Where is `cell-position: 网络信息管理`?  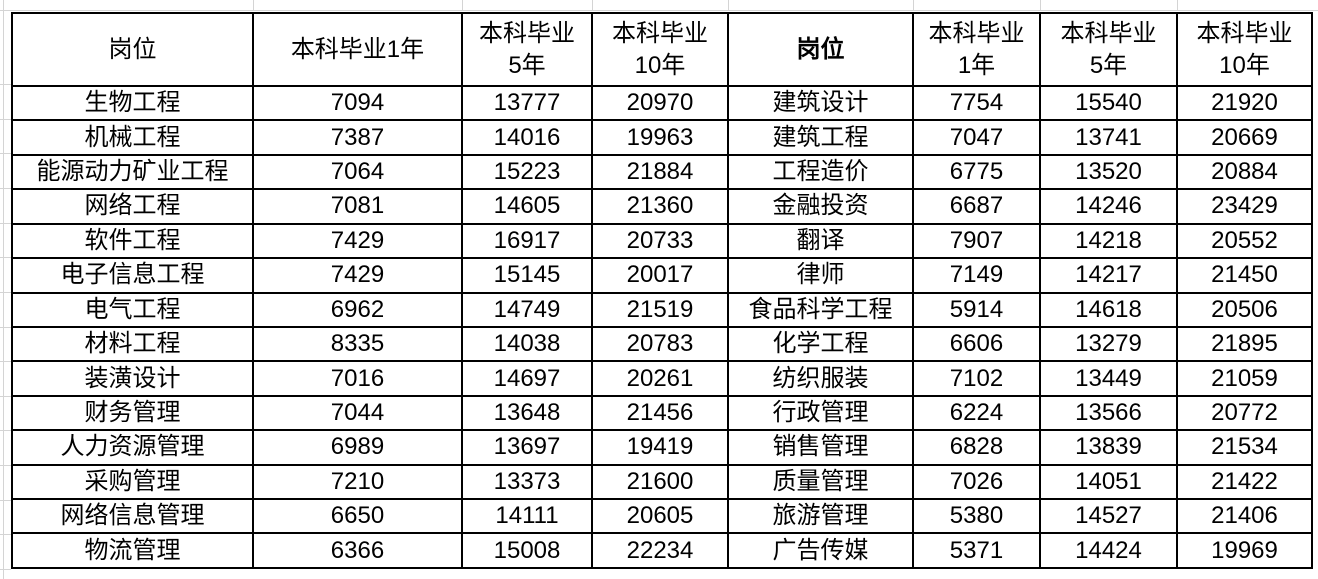 cell-position: 网络信息管理 is located at coordinates (132, 516).